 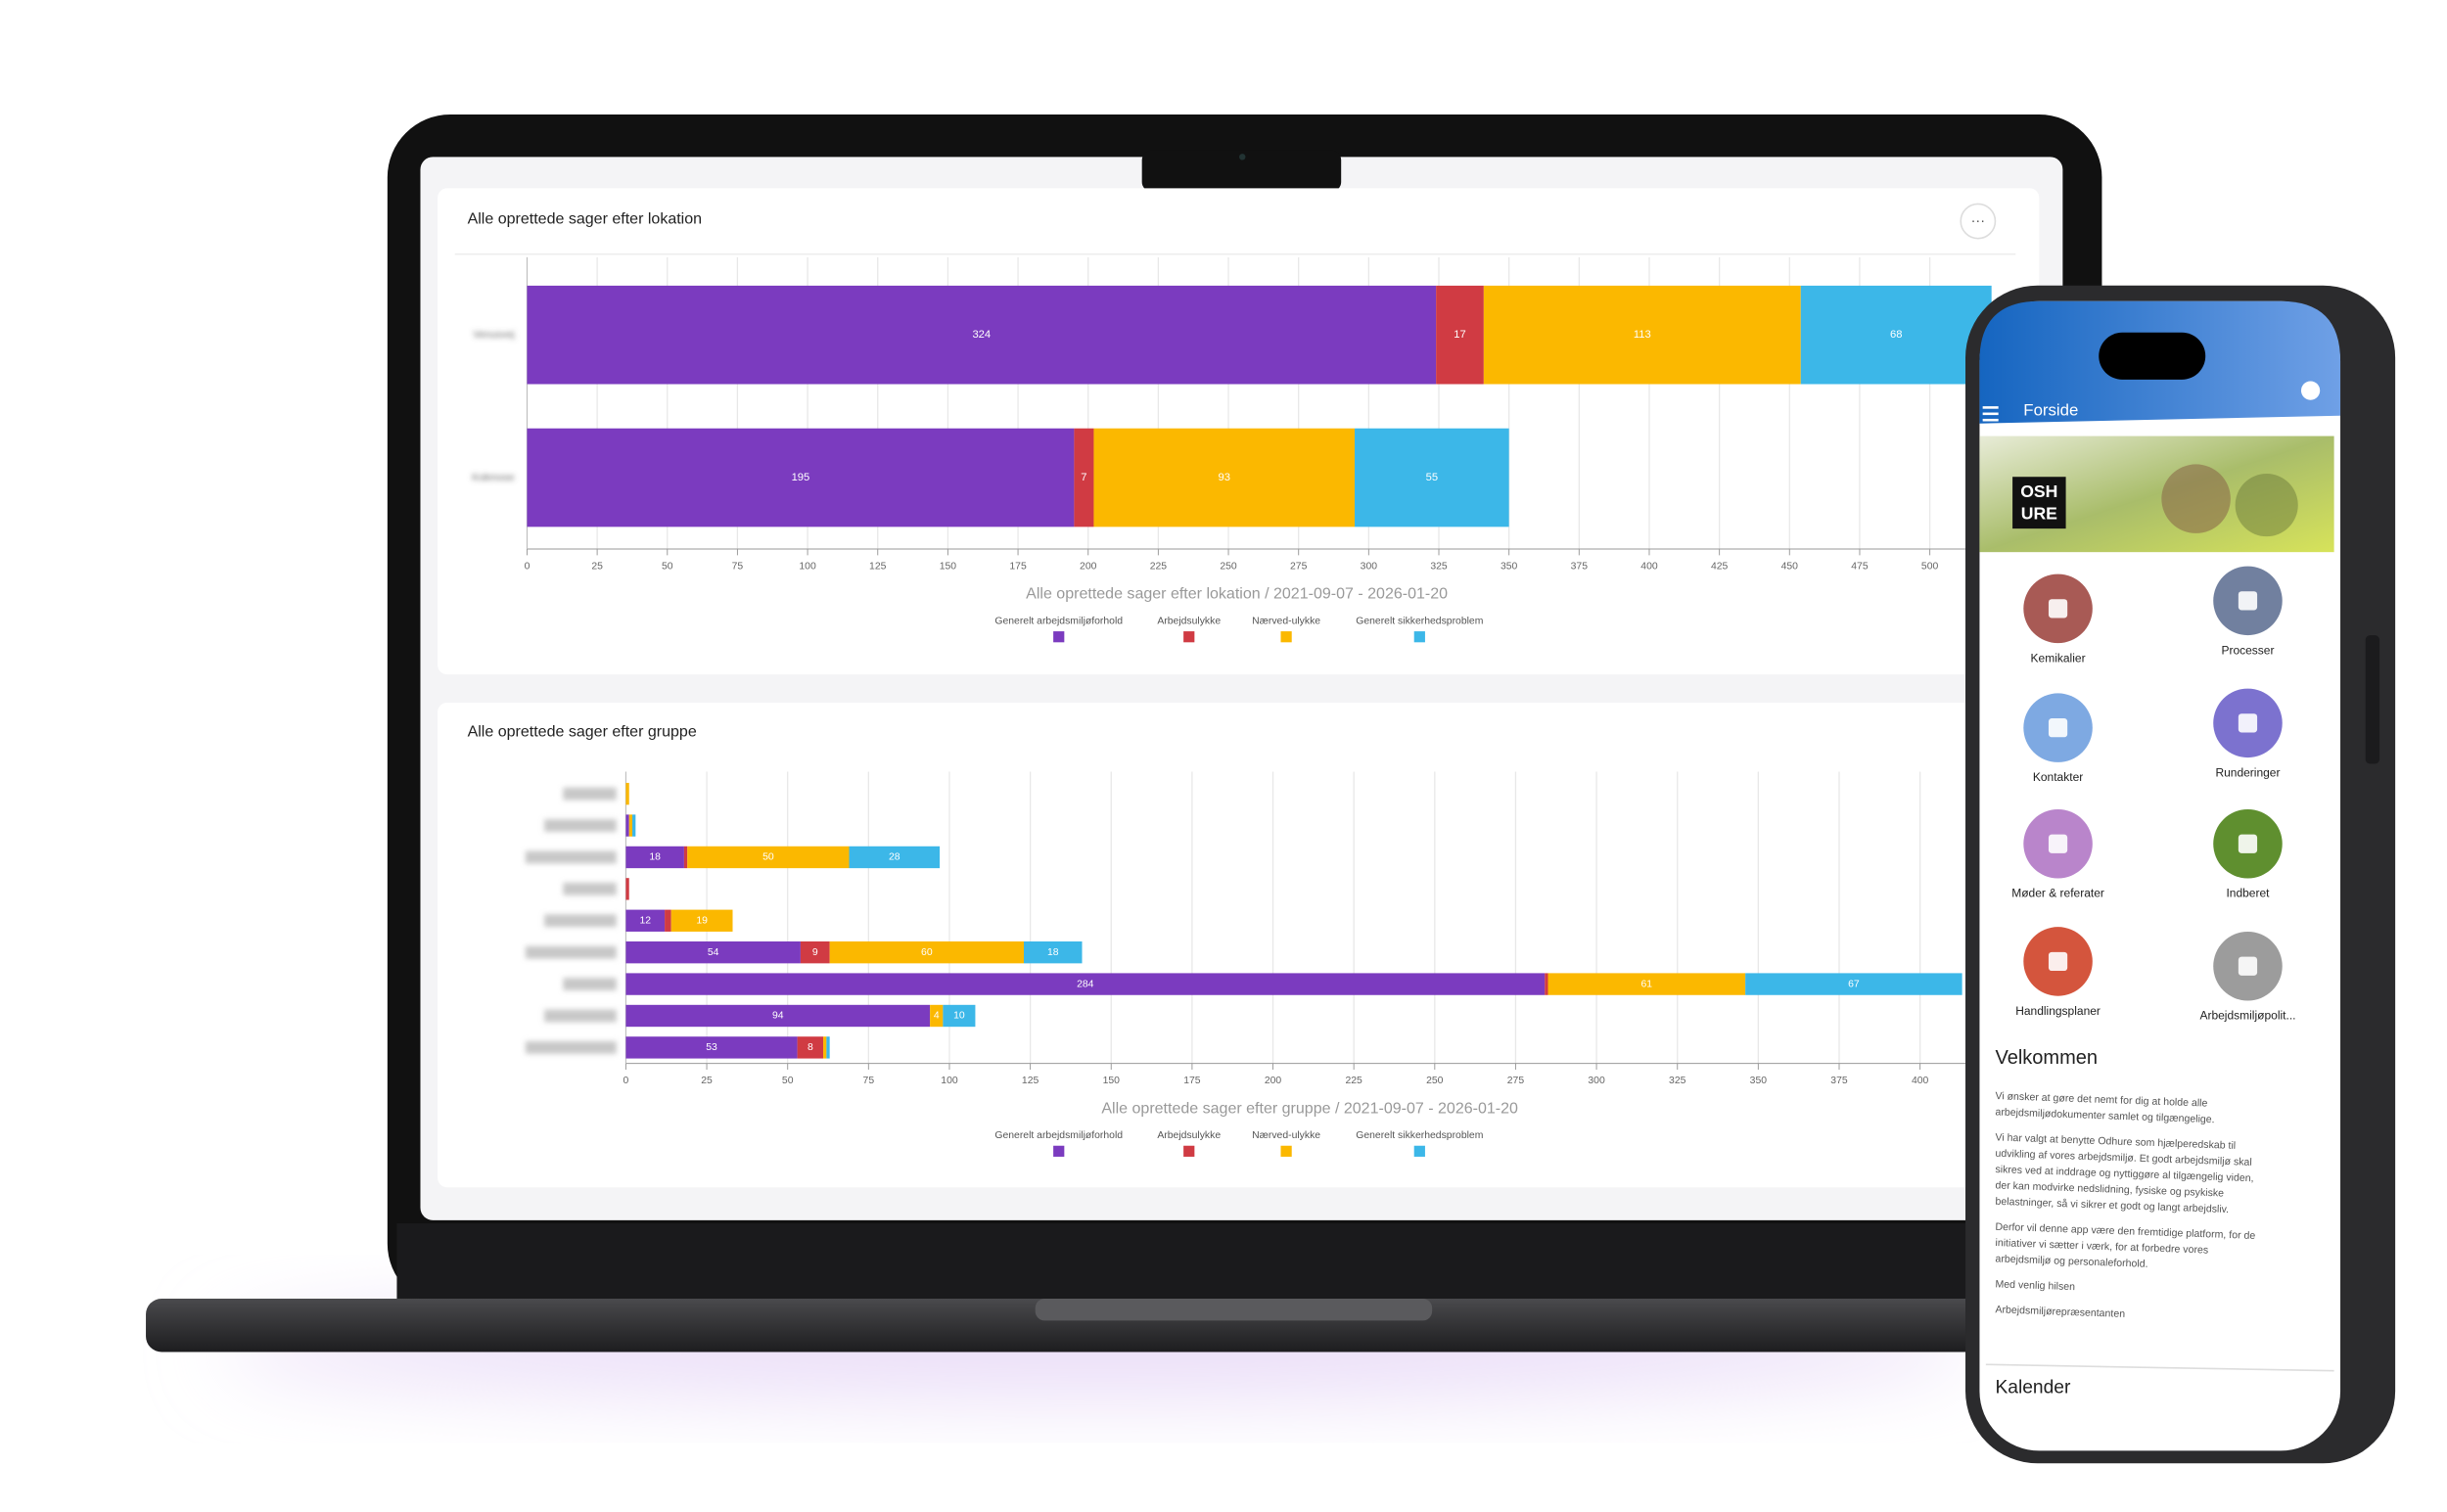 What do you see at coordinates (528, 566) in the screenshot?
I see `x-tick-label: 0` at bounding box center [528, 566].